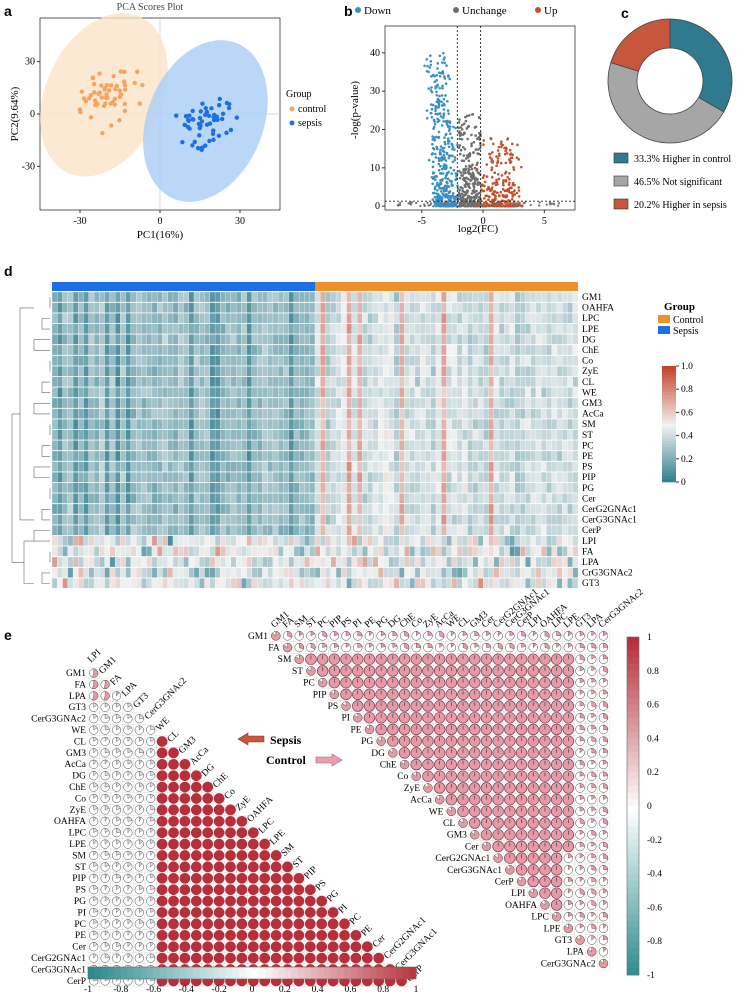  What do you see at coordinates (598, 309) in the screenshot?
I see `heatmap-row-label: OAHFA` at bounding box center [598, 309].